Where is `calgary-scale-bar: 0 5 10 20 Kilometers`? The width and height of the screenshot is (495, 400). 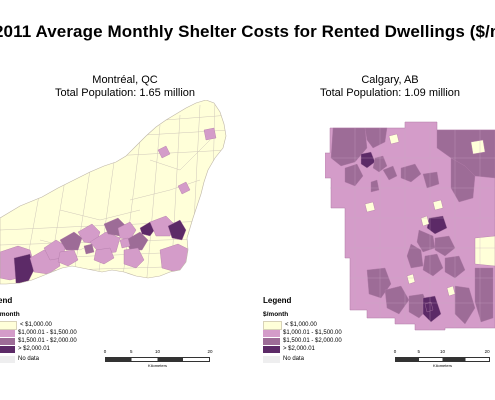 calgary-scale-bar: 0 5 10 20 Kilometers is located at coordinates (441, 358).